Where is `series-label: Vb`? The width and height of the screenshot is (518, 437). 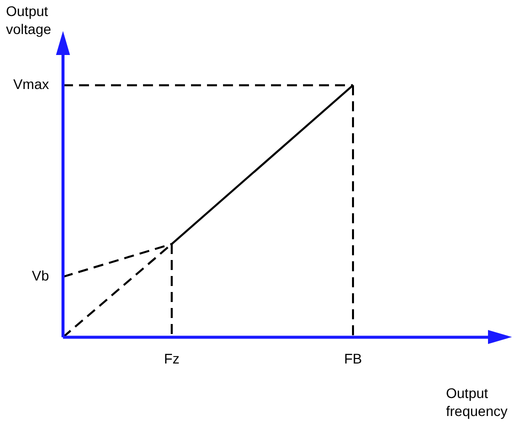
series-label: Vb is located at coordinates (41, 276).